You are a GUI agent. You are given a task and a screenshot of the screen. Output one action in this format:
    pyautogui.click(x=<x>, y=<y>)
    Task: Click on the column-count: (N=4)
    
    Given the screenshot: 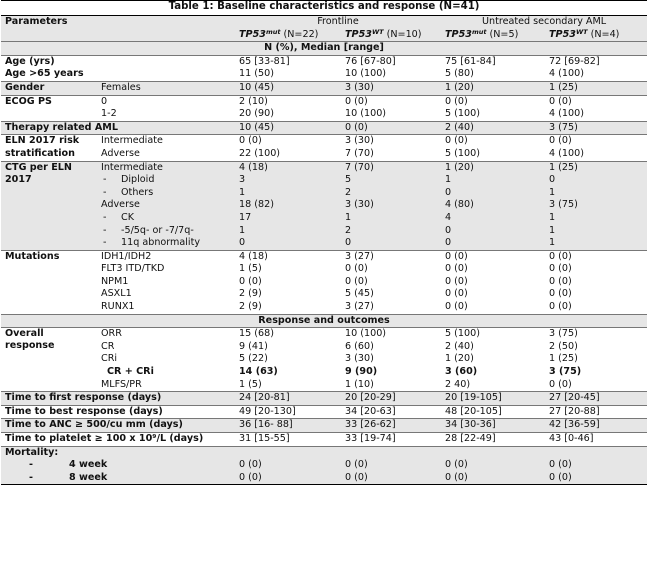 What is the action you would take?
    pyautogui.click(x=605, y=34)
    